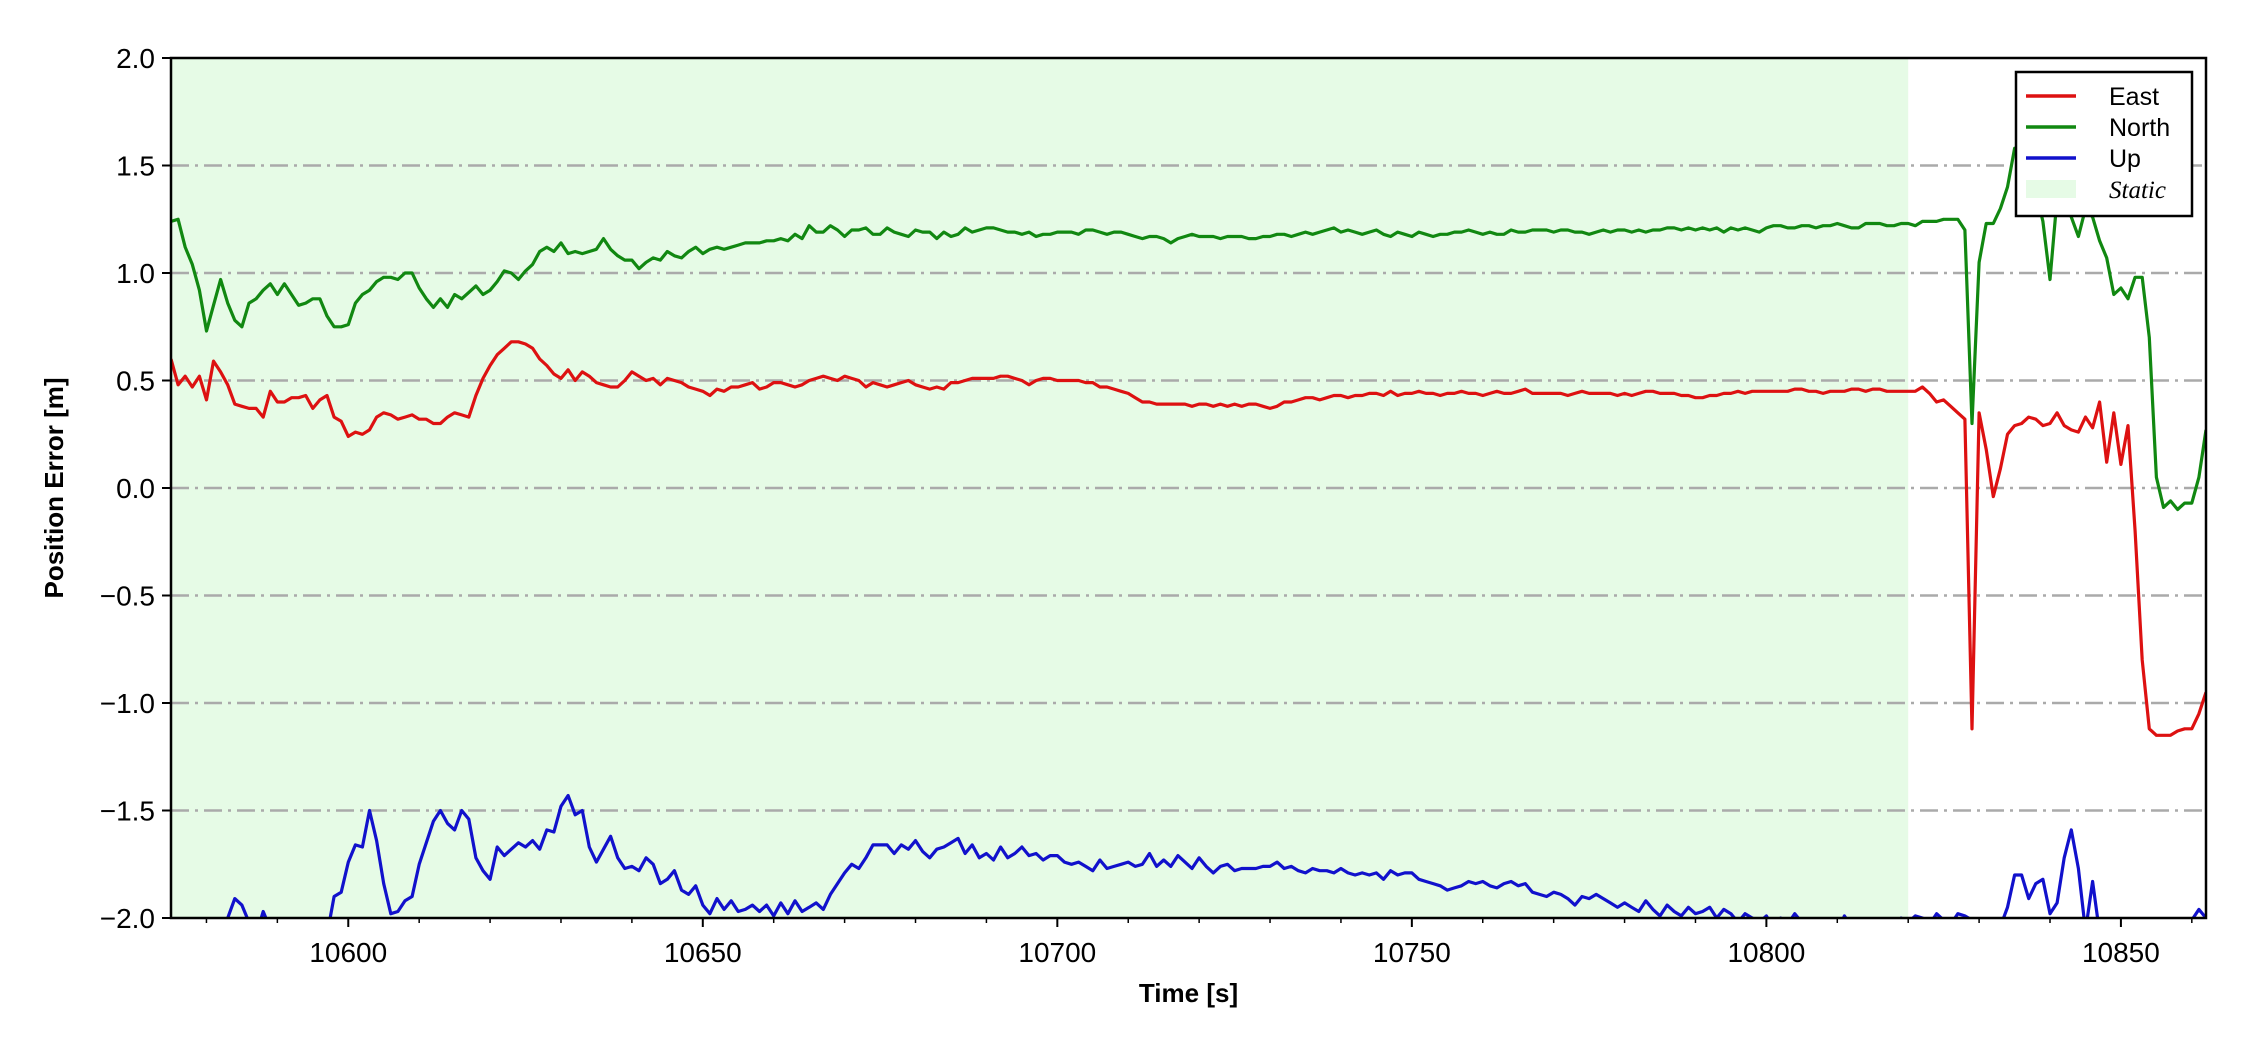 Image resolution: width=2250 pixels, height=1050 pixels. I want to click on x-tick-label: 10700, so click(1057, 952).